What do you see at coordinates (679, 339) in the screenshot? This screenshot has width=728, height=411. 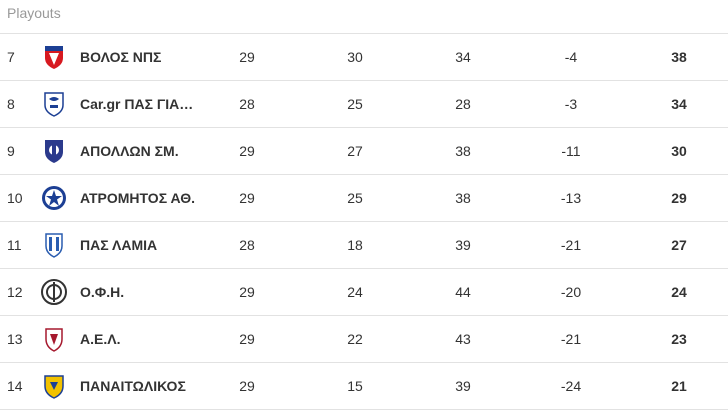 I see `points-cell: 23` at bounding box center [679, 339].